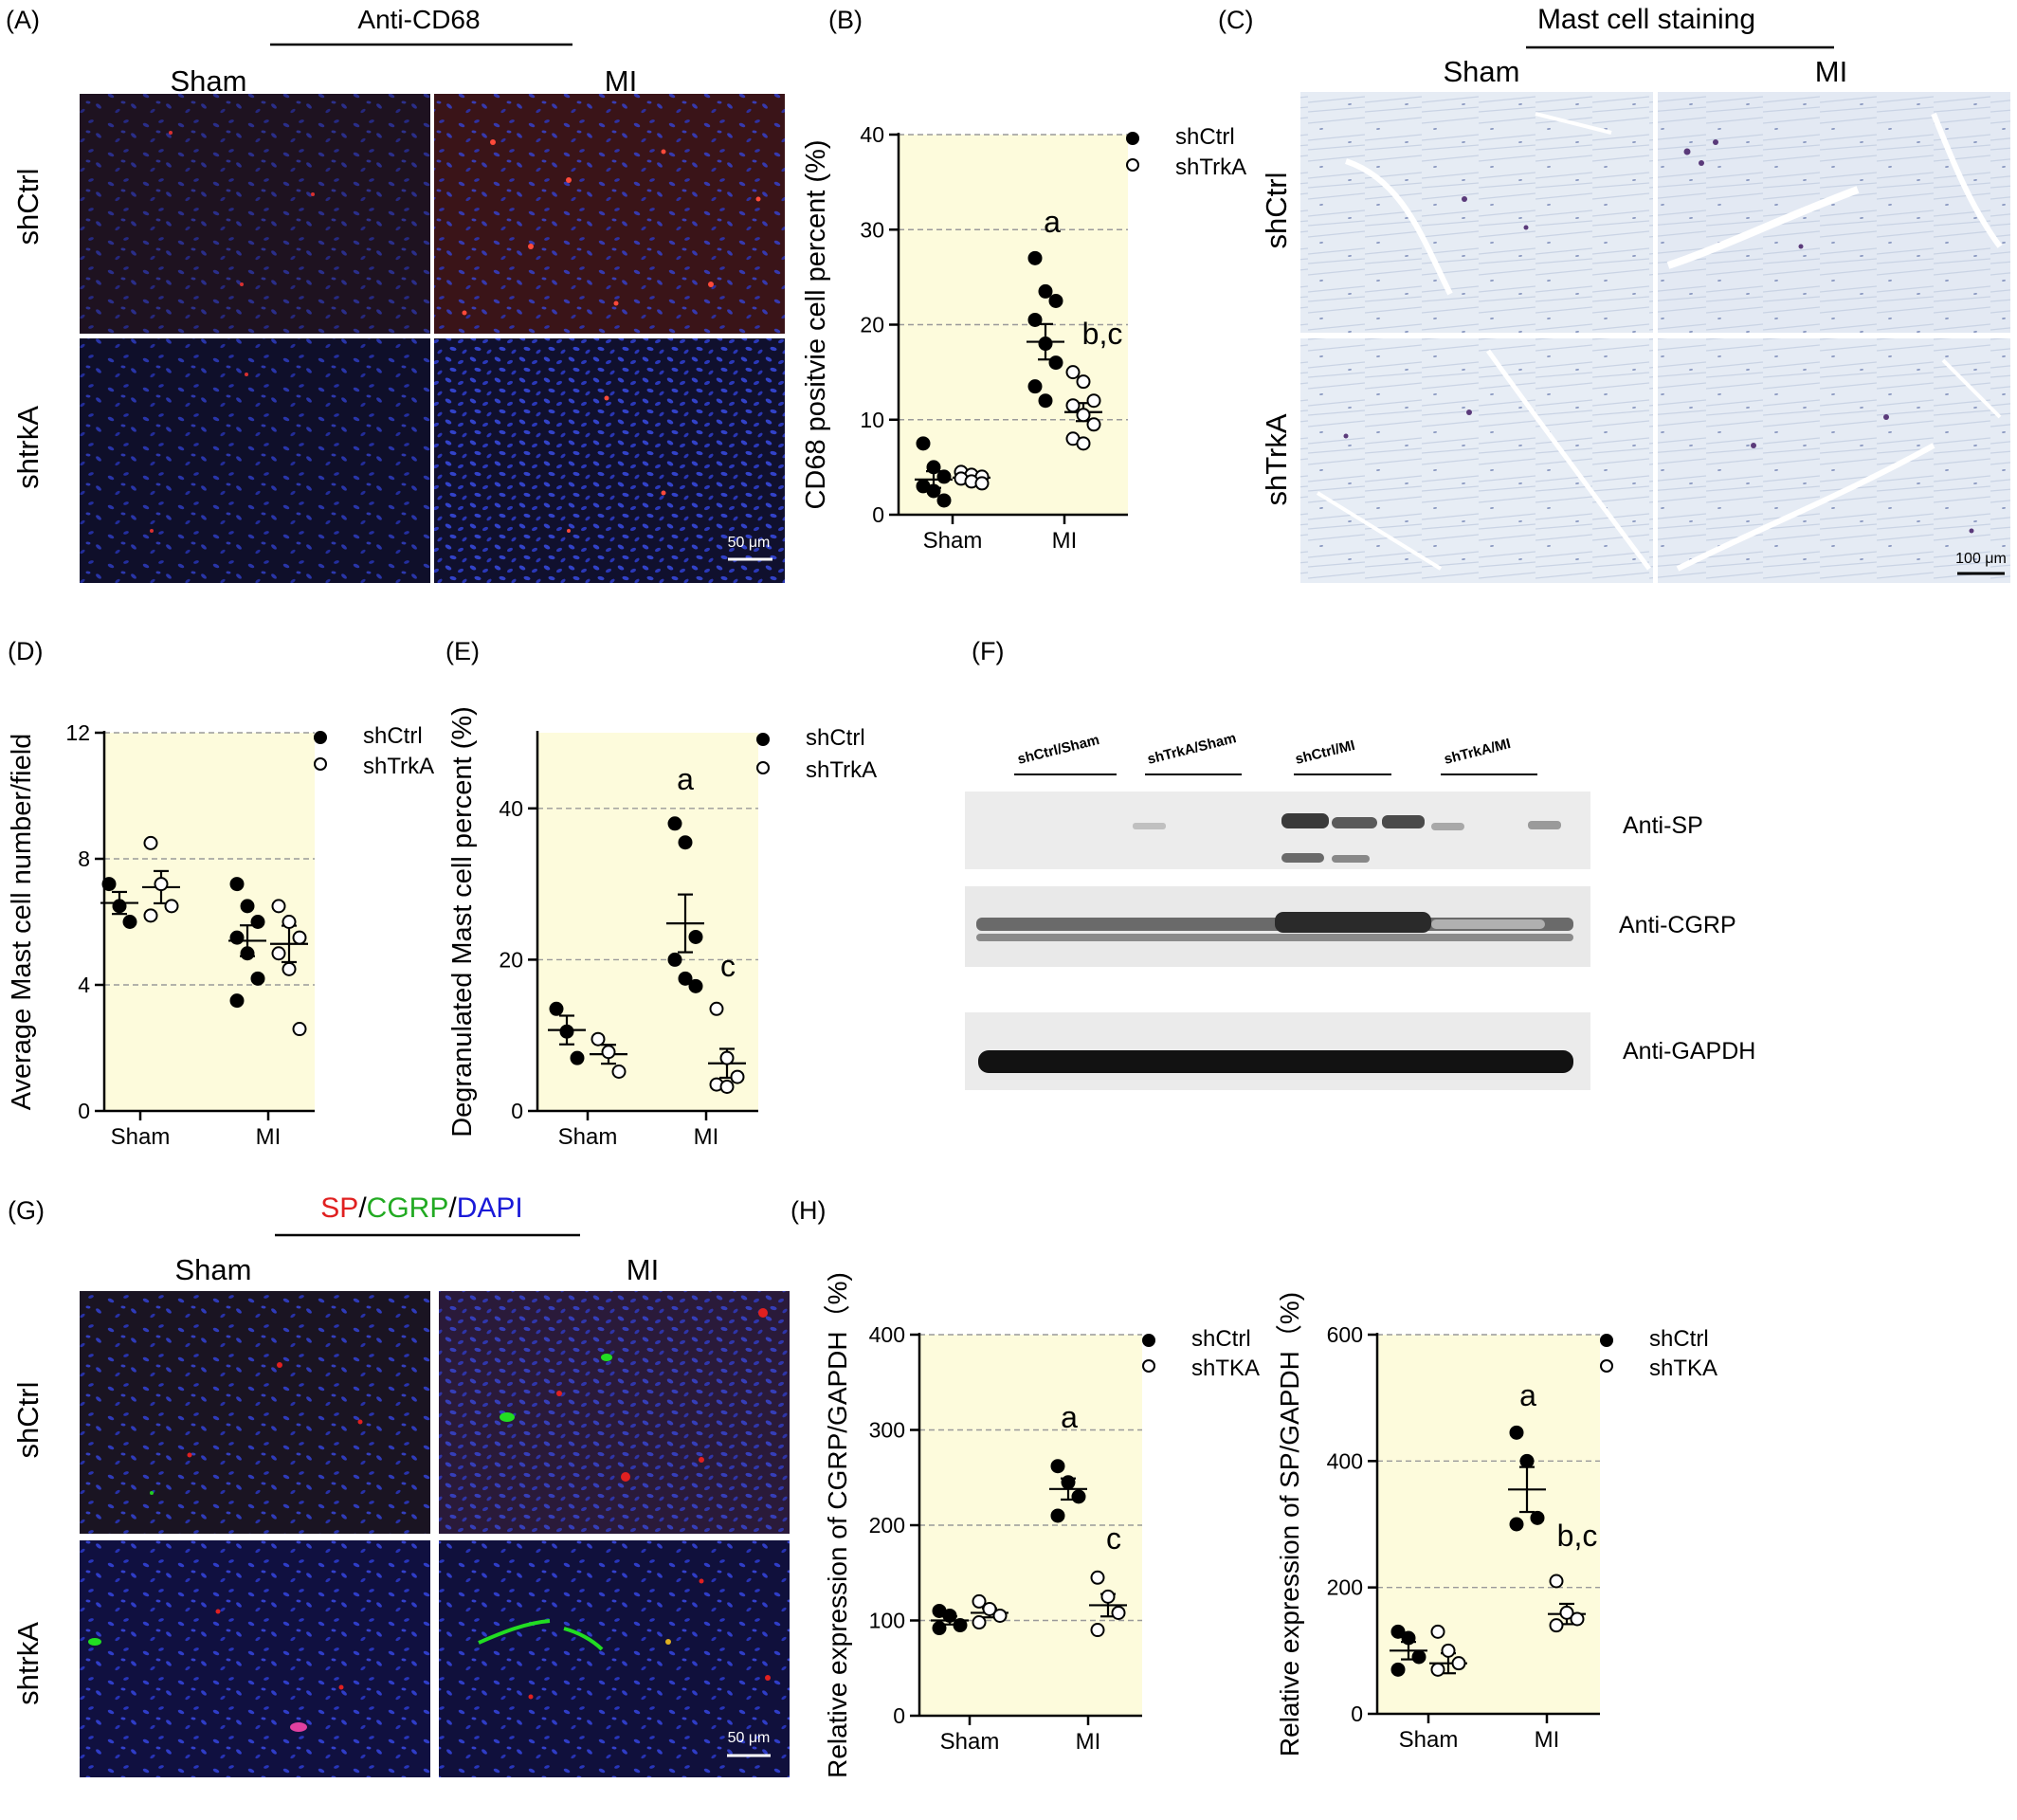  I want to click on panel-f-blot-cgrp, so click(1277, 926).